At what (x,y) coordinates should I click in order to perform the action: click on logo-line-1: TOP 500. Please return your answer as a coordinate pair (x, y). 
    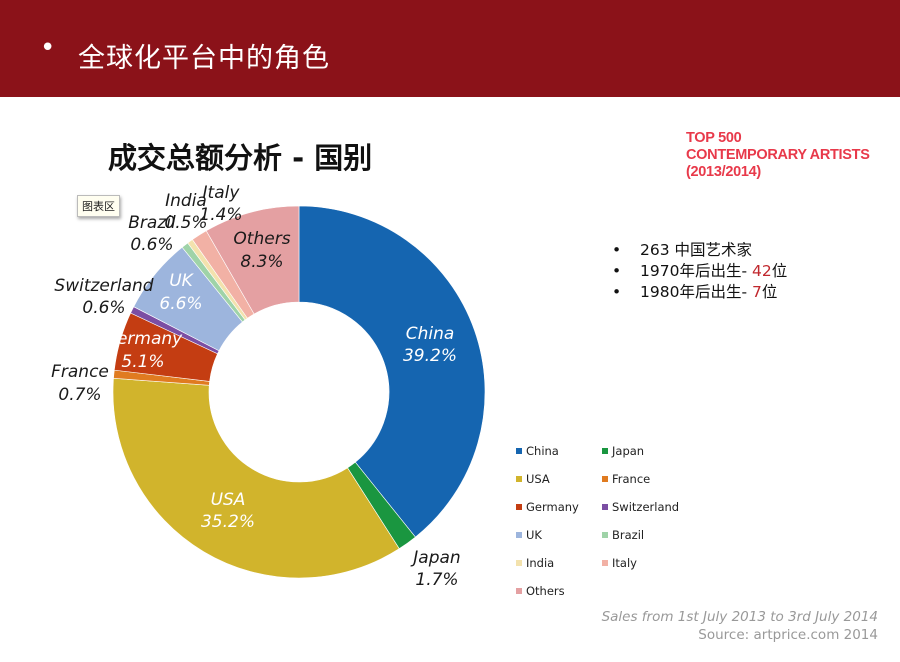
    Looking at the image, I should click on (714, 138).